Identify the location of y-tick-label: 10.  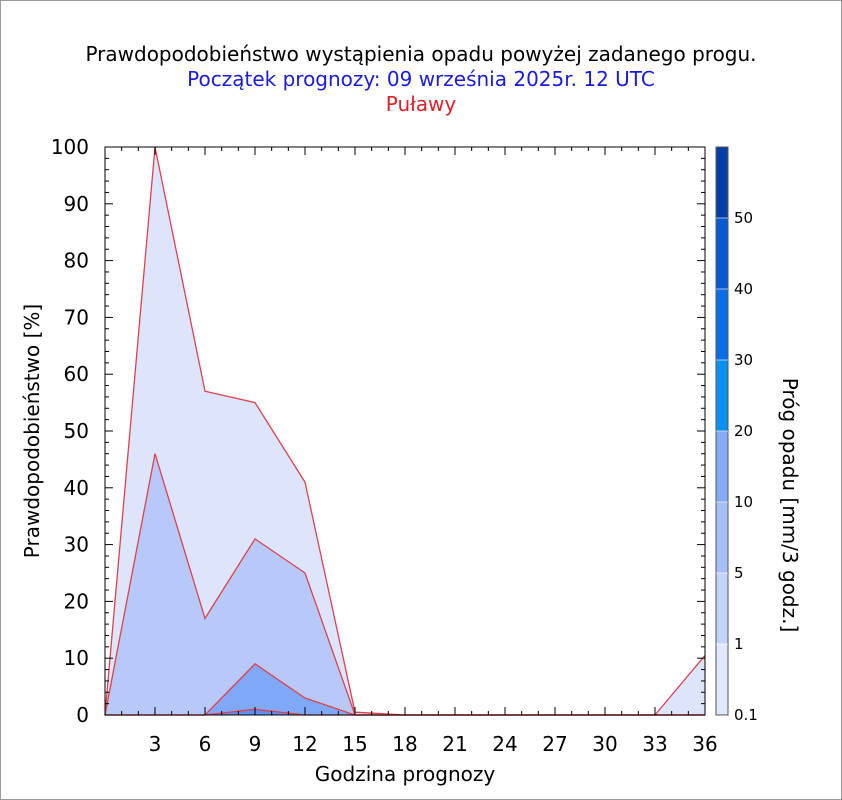
(76, 658).